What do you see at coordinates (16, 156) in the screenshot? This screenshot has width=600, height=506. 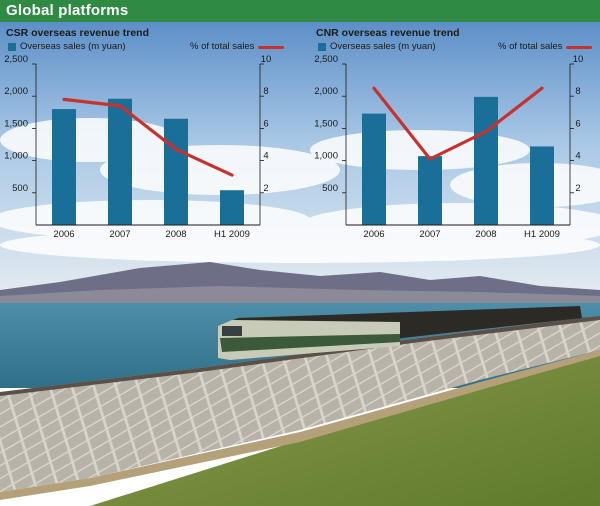 I see `csr-left-tick-label: 1,000` at bounding box center [16, 156].